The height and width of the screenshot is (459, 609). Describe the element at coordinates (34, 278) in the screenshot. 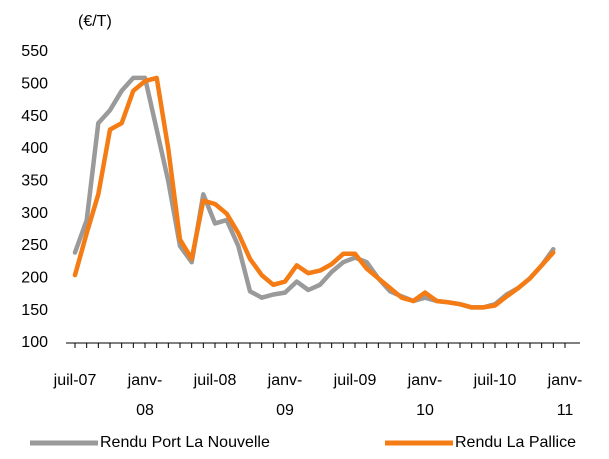

I see `y-tick-label: 200` at that location.